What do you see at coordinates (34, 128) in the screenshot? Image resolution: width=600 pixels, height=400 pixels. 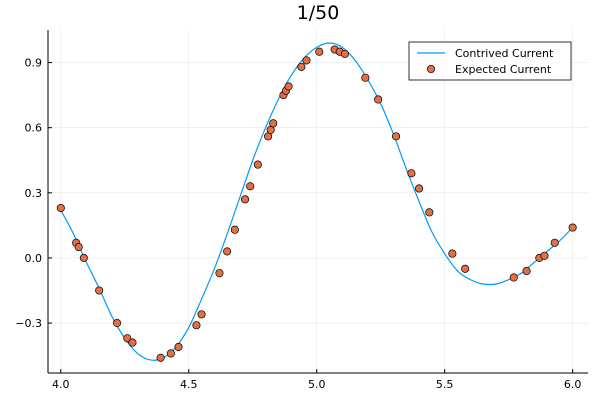 I see `y-tick-label-3: 0.6` at bounding box center [34, 128].